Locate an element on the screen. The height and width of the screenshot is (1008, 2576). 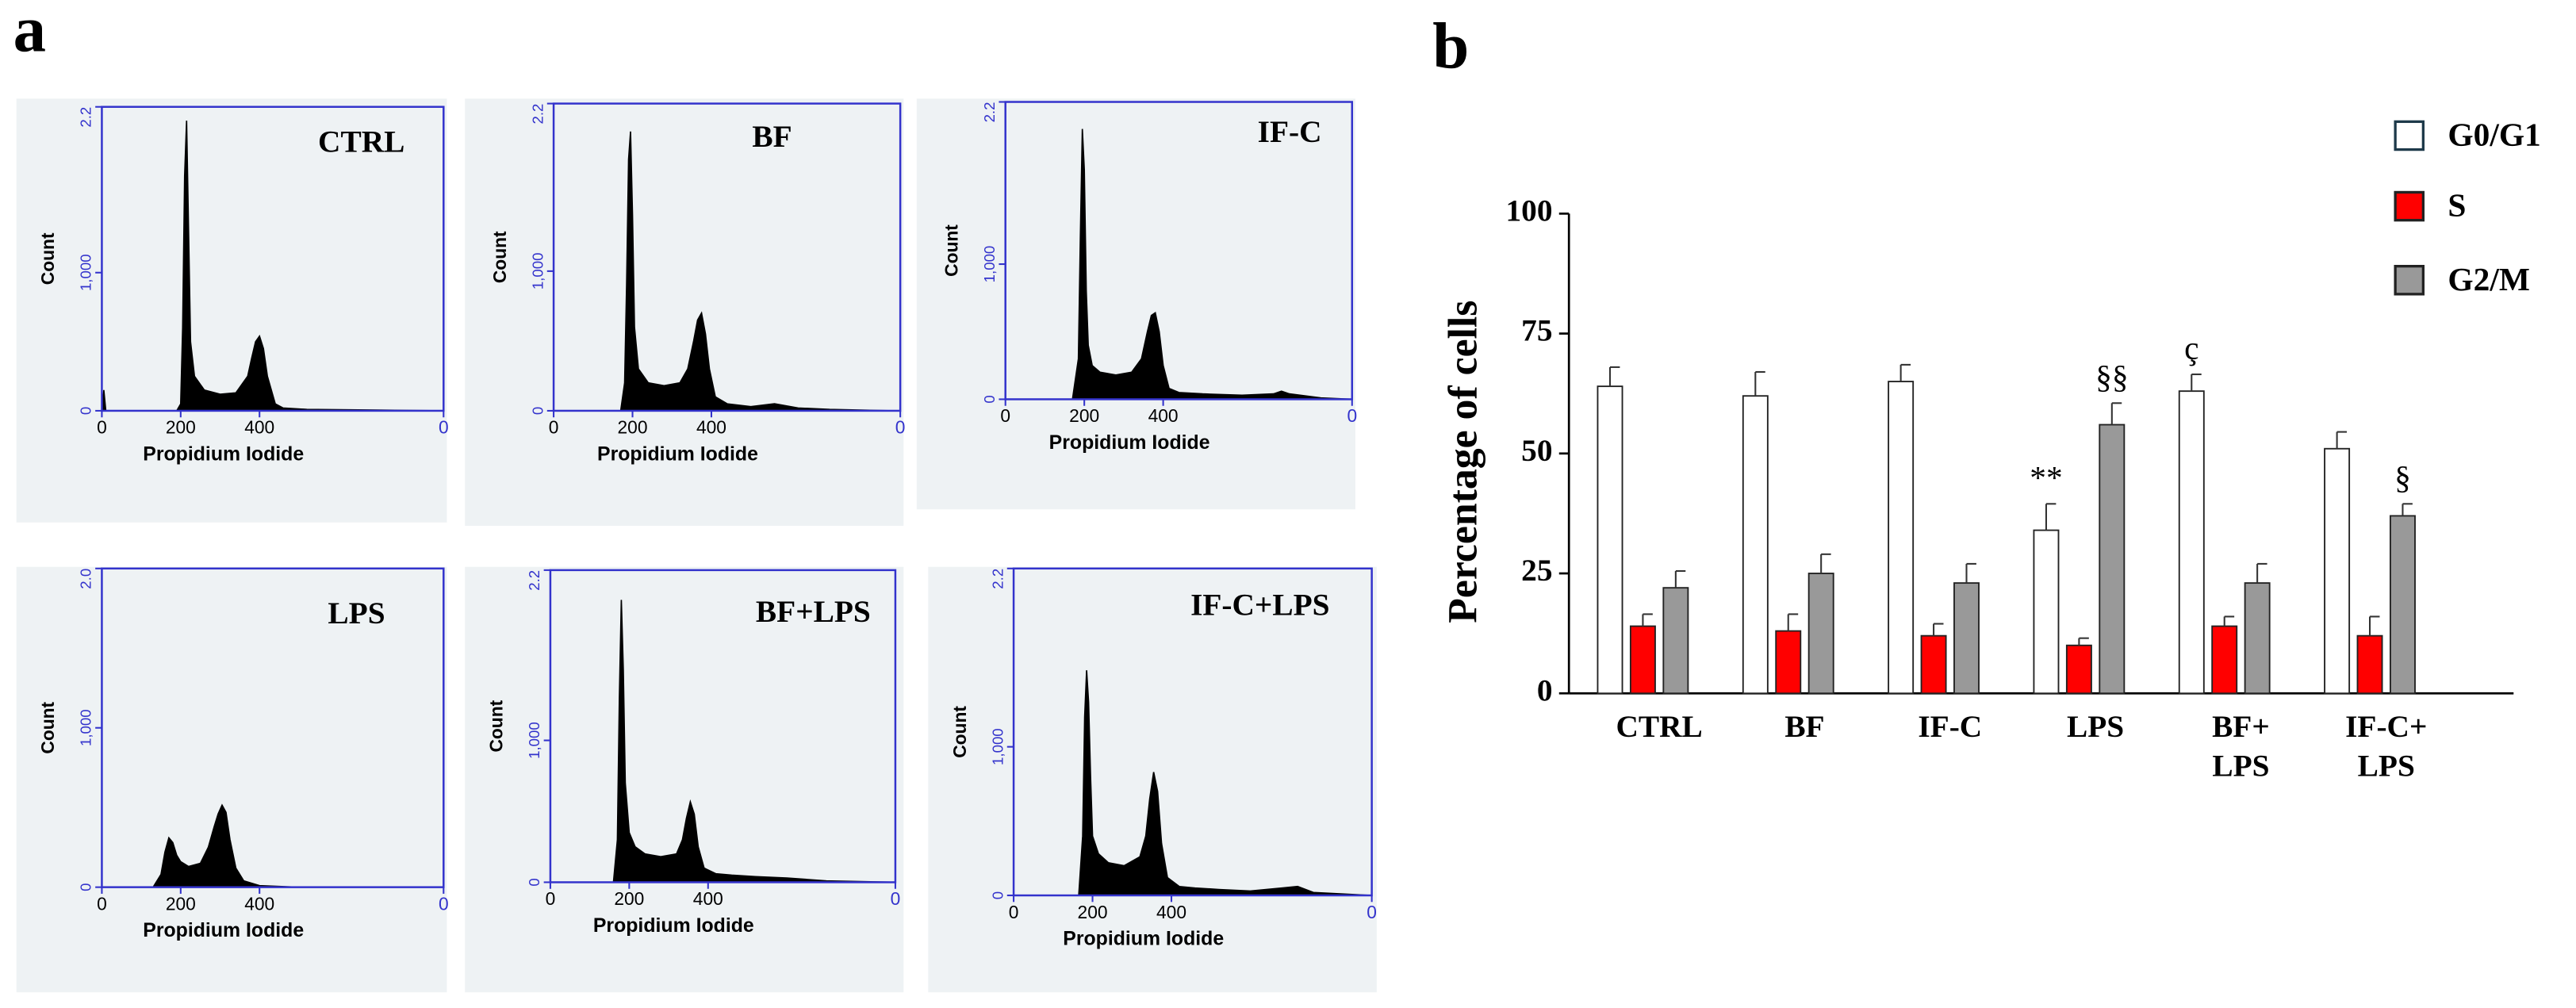
annotation: § is located at coordinates (2402, 477).